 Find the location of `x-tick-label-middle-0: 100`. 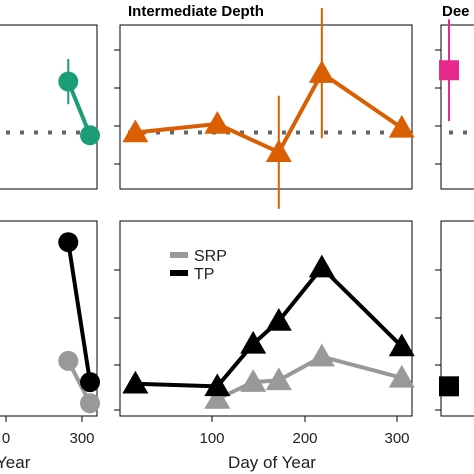

x-tick-label-middle-0: 100 is located at coordinates (211, 438).